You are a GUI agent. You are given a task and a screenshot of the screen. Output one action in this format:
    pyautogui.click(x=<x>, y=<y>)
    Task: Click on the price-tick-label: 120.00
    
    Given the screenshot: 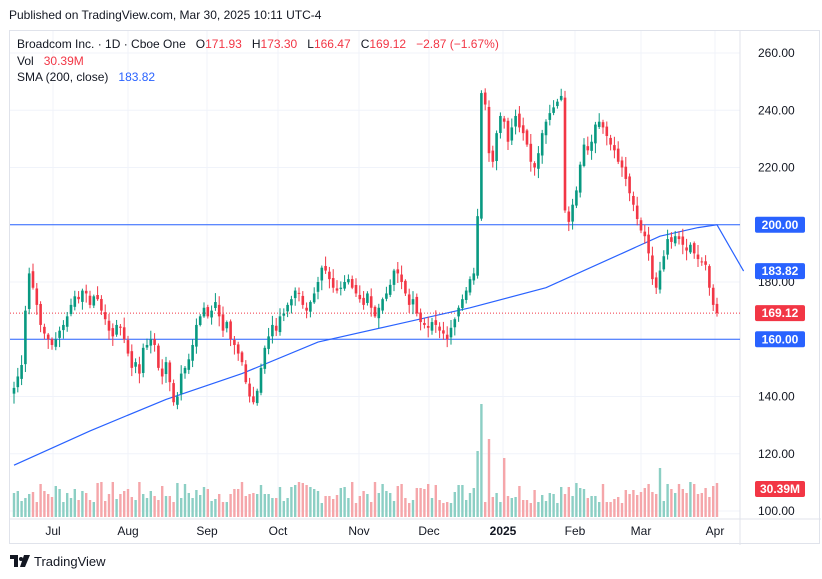 What is the action you would take?
    pyautogui.click(x=776, y=454)
    